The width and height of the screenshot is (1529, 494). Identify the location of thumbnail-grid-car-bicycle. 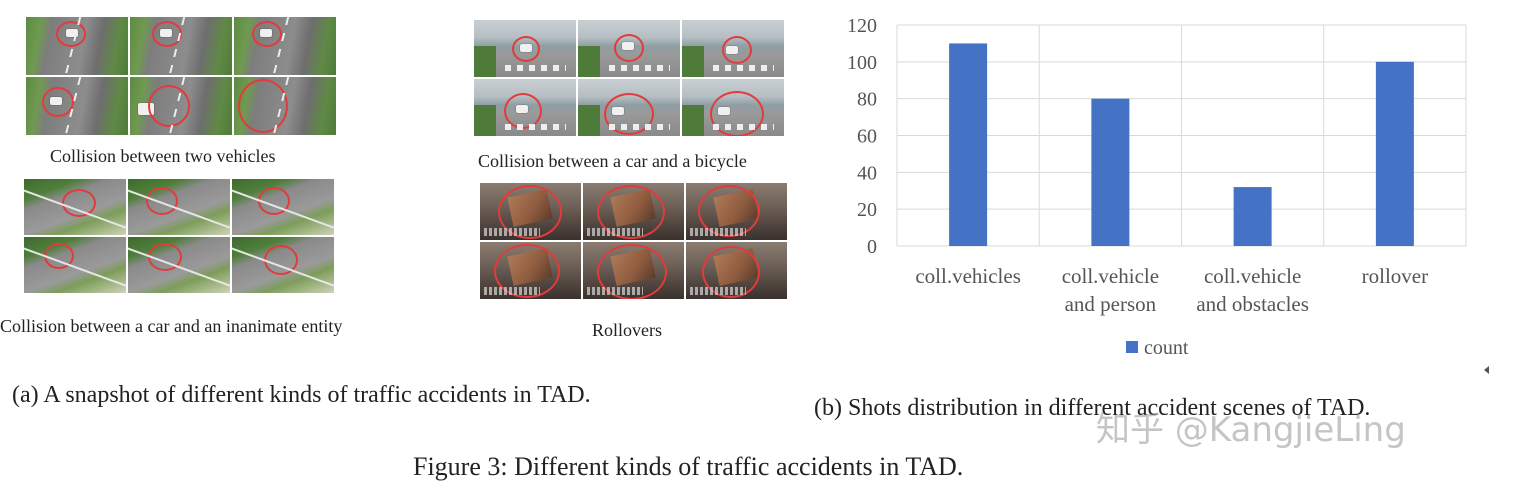
(629, 78).